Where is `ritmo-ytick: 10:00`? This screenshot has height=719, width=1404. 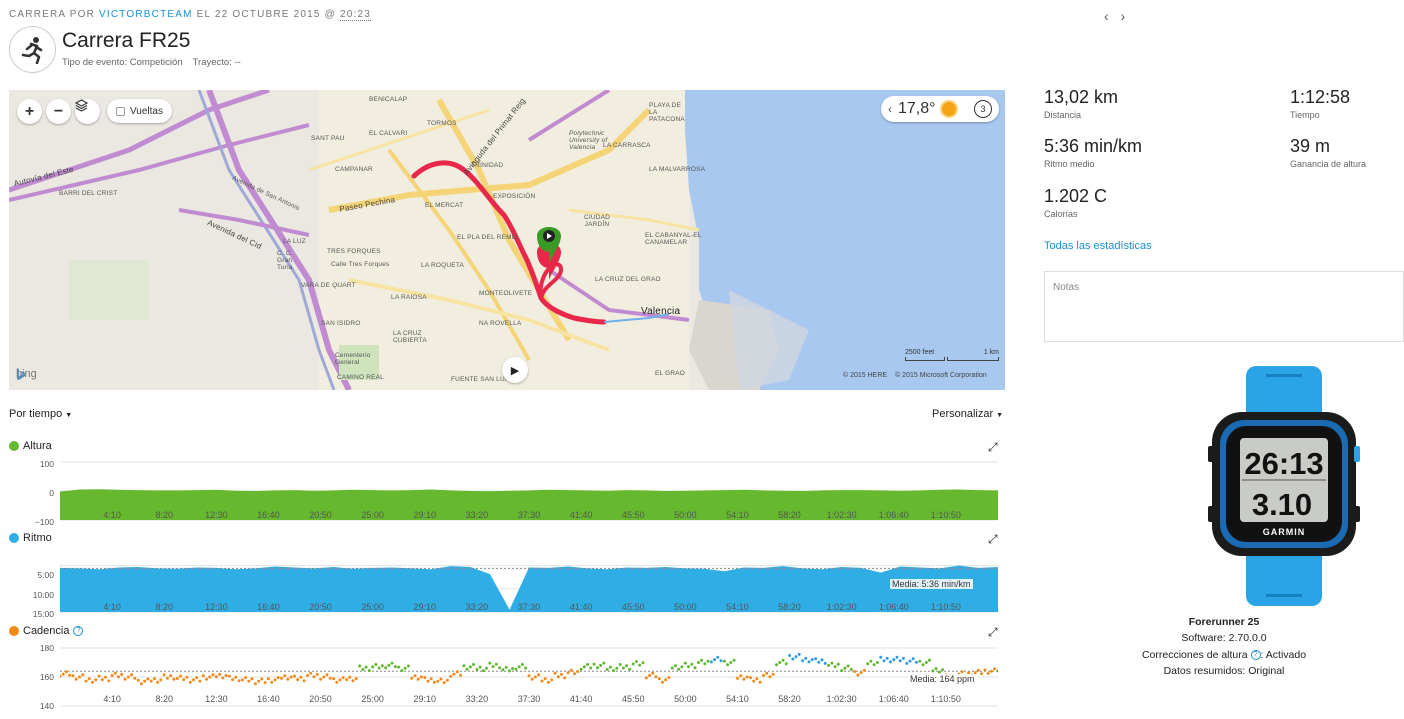
ritmo-ytick: 10:00 is located at coordinates (43, 595).